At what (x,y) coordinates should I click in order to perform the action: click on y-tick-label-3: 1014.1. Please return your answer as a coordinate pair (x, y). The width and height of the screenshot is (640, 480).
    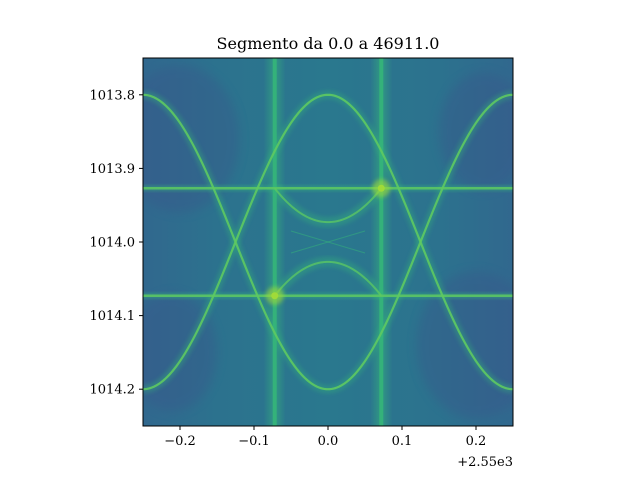
    Looking at the image, I should click on (113, 316).